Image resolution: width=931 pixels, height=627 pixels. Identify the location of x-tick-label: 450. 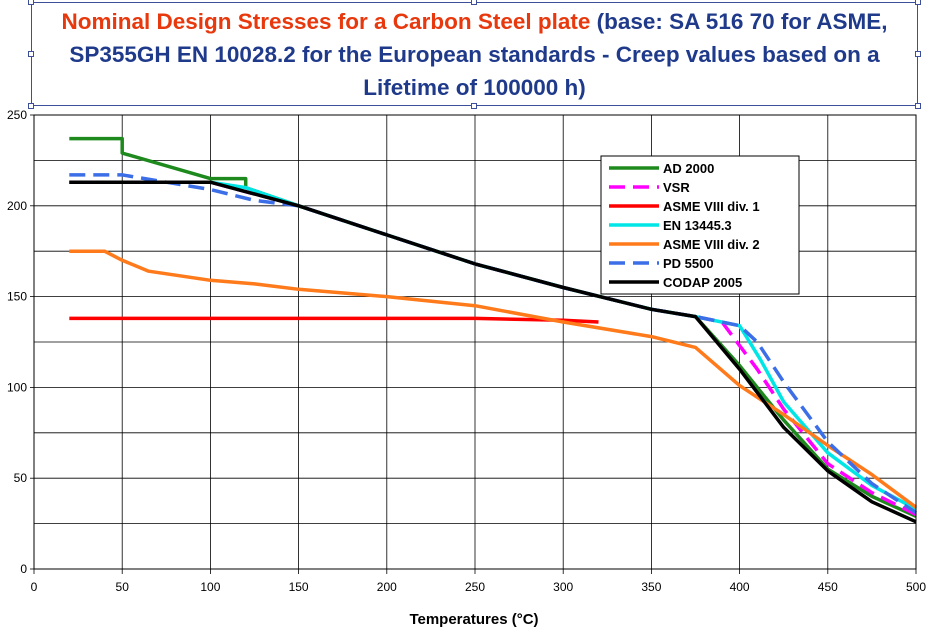
(828, 587).